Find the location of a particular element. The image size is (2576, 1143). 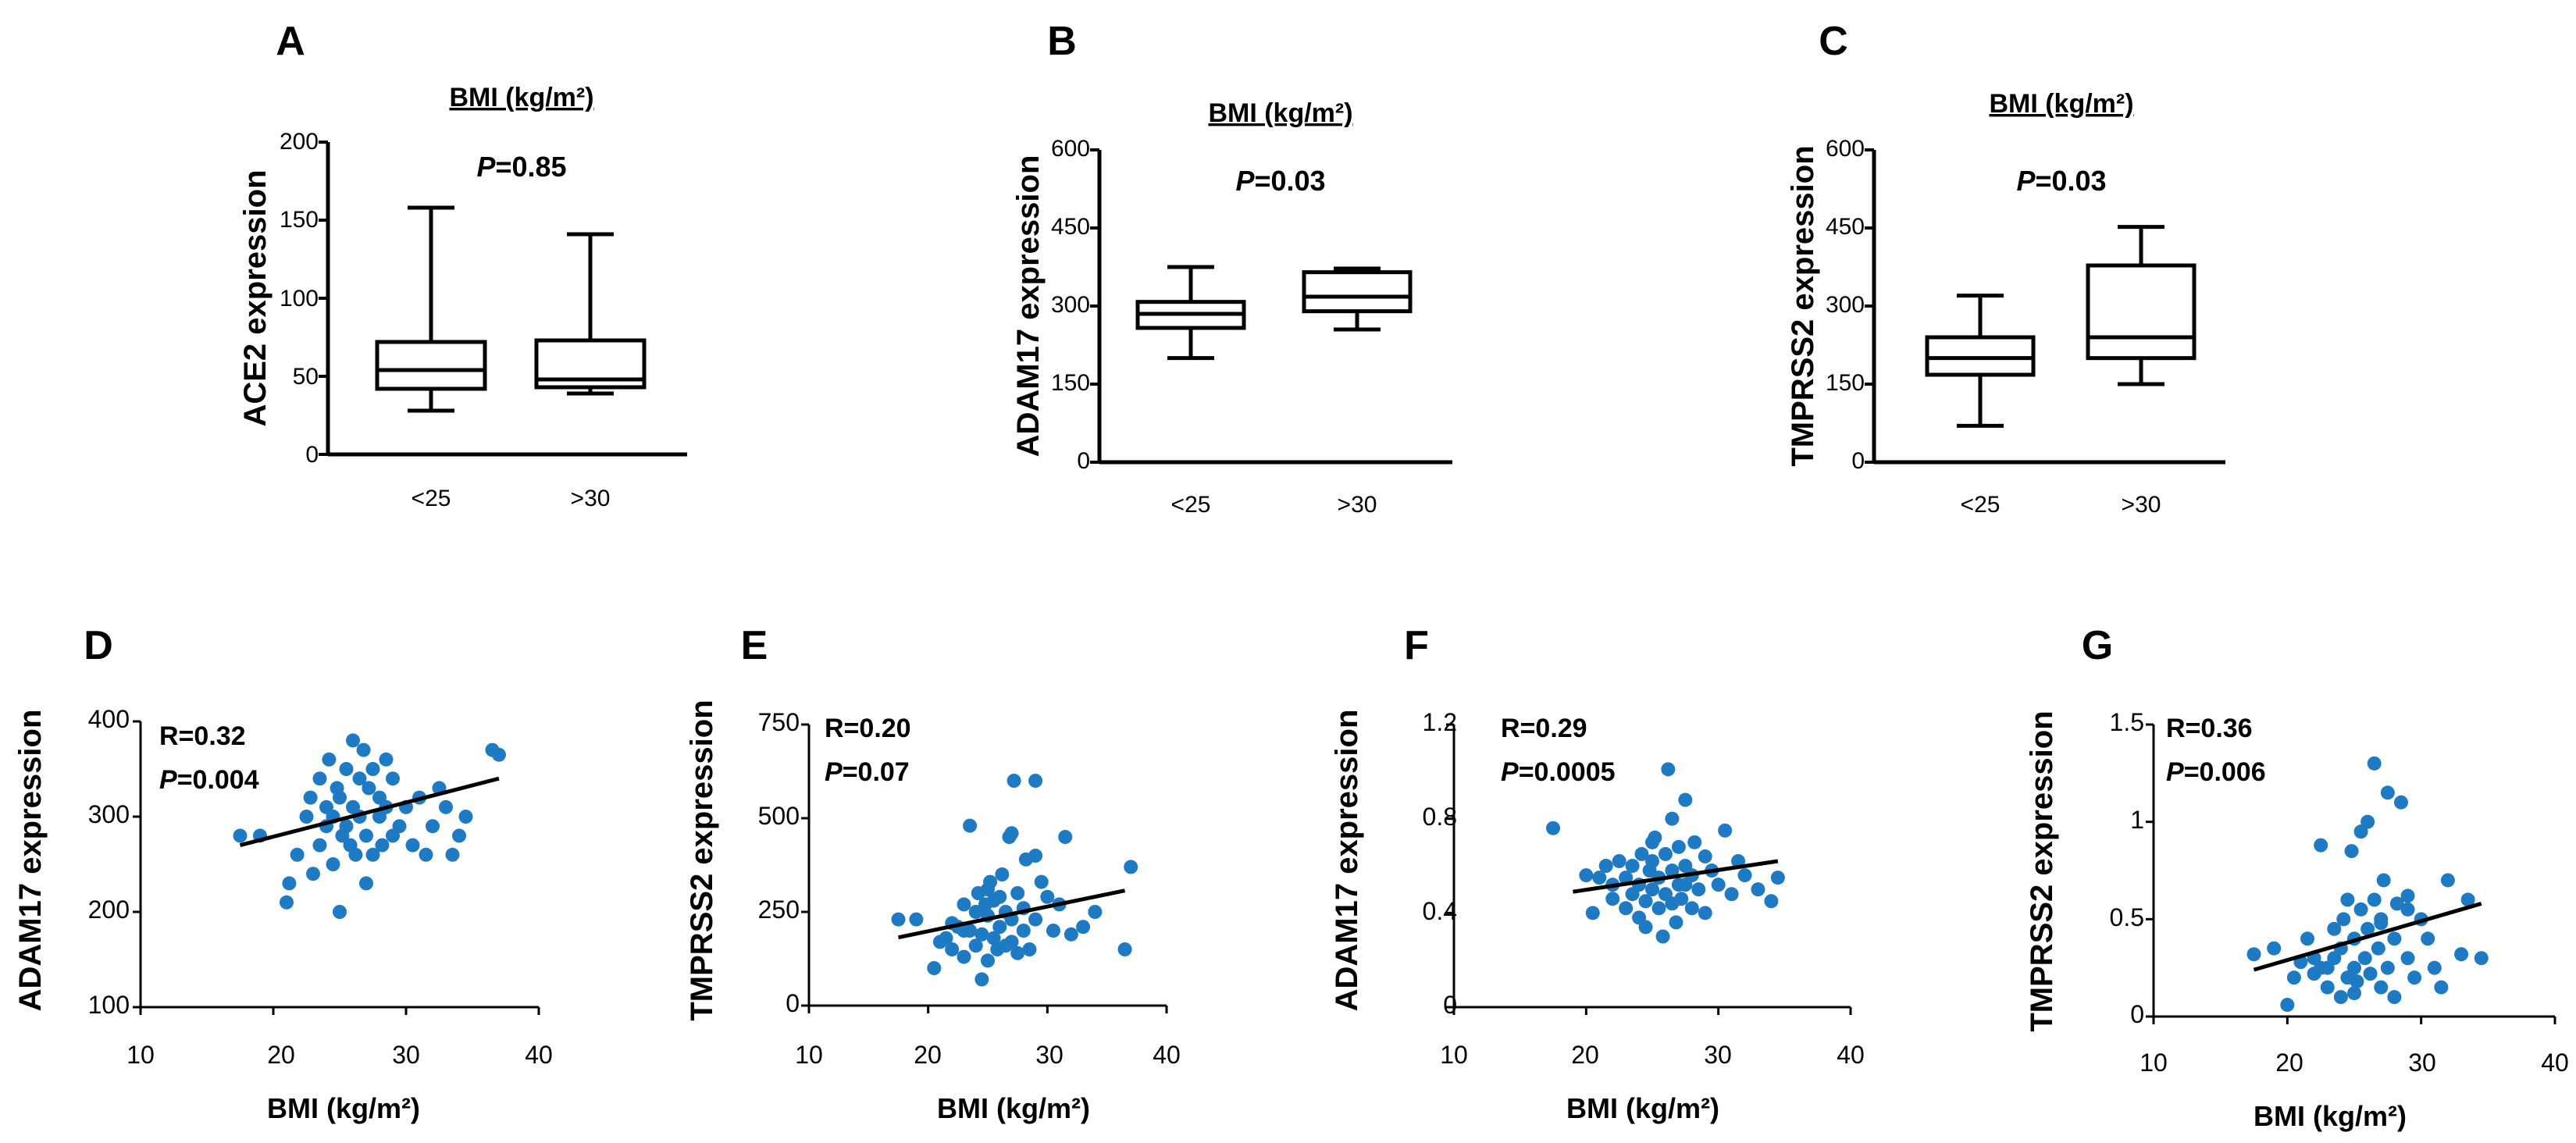

panel-d-ylabel: ADAM17 expression is located at coordinates (30, 861).